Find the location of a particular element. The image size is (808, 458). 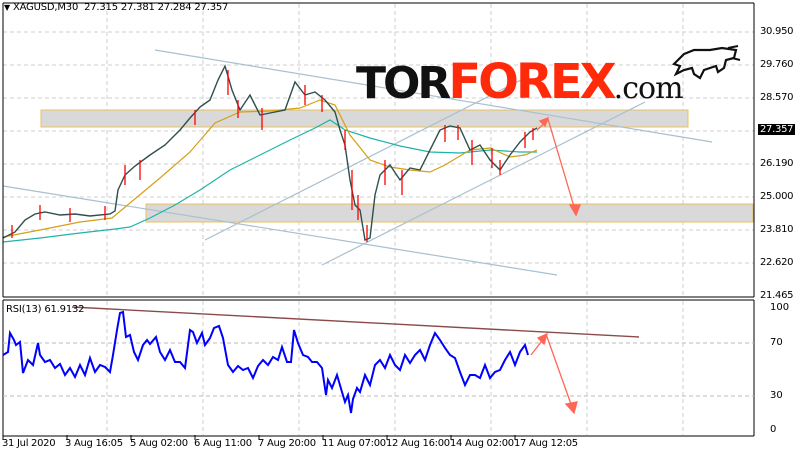

time-label: 12 Aug 16:00 is located at coordinates (418, 443).